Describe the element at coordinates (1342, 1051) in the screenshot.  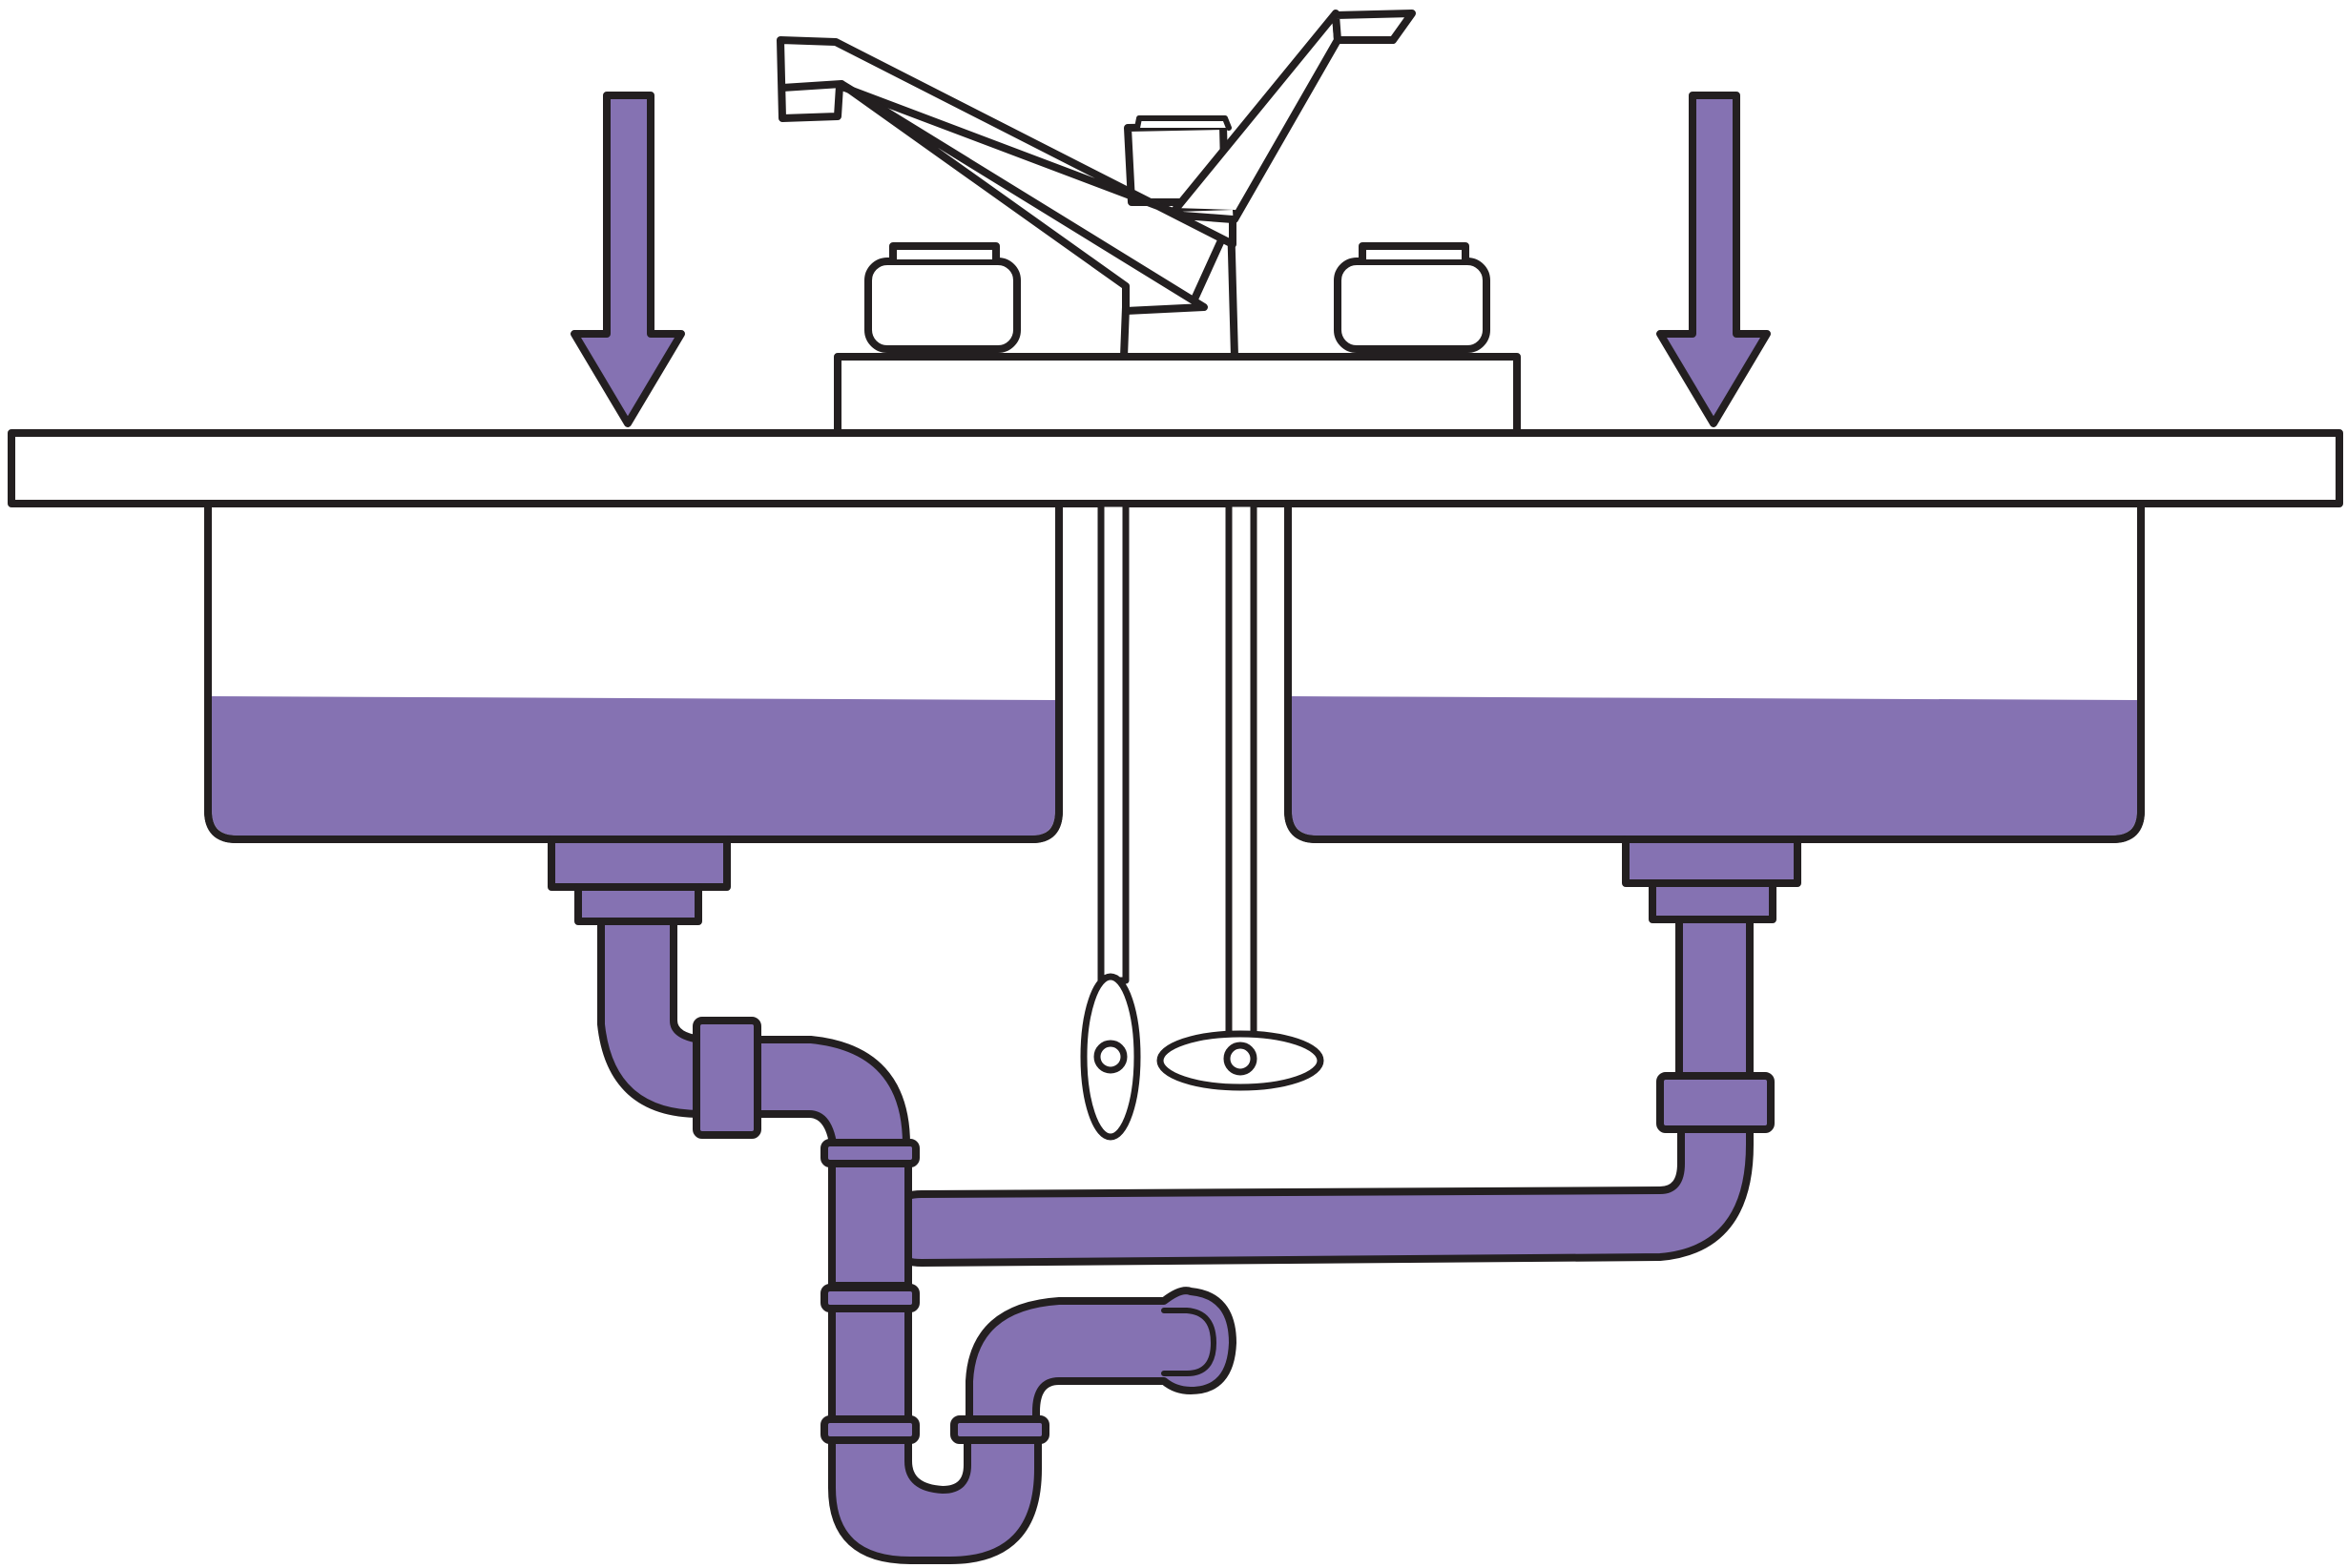
I see `right-drain-pipe` at that location.